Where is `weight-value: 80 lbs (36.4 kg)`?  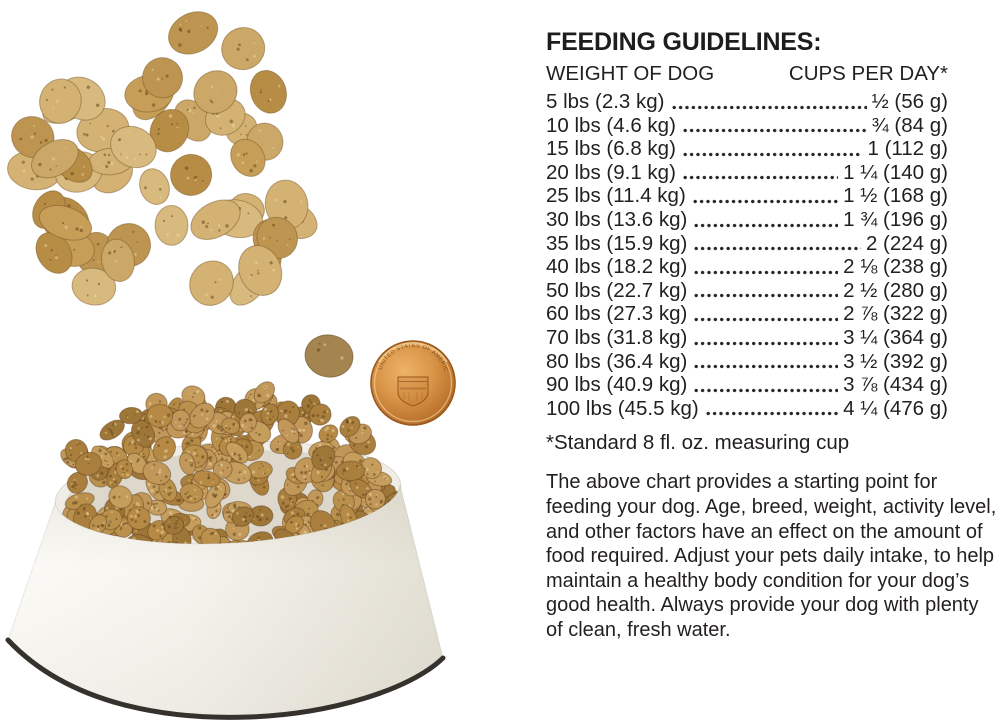 weight-value: 80 lbs (36.4 kg) is located at coordinates (617, 361).